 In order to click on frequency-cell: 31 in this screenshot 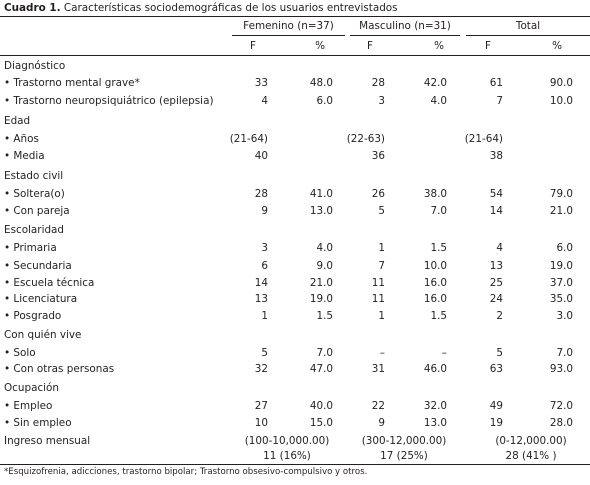, I will do `click(378, 369)`.